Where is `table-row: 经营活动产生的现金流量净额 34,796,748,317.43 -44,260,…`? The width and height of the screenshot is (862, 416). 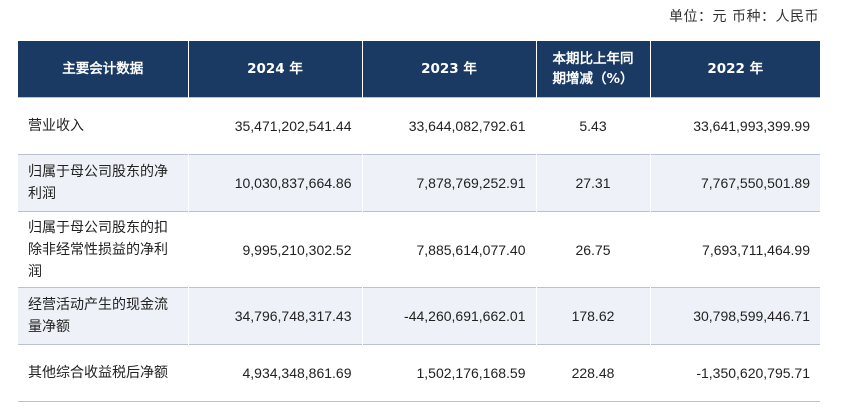
table-row: 经营活动产生的现金流量净额 34,796,748,317.43 -44,260,… is located at coordinates (419, 316).